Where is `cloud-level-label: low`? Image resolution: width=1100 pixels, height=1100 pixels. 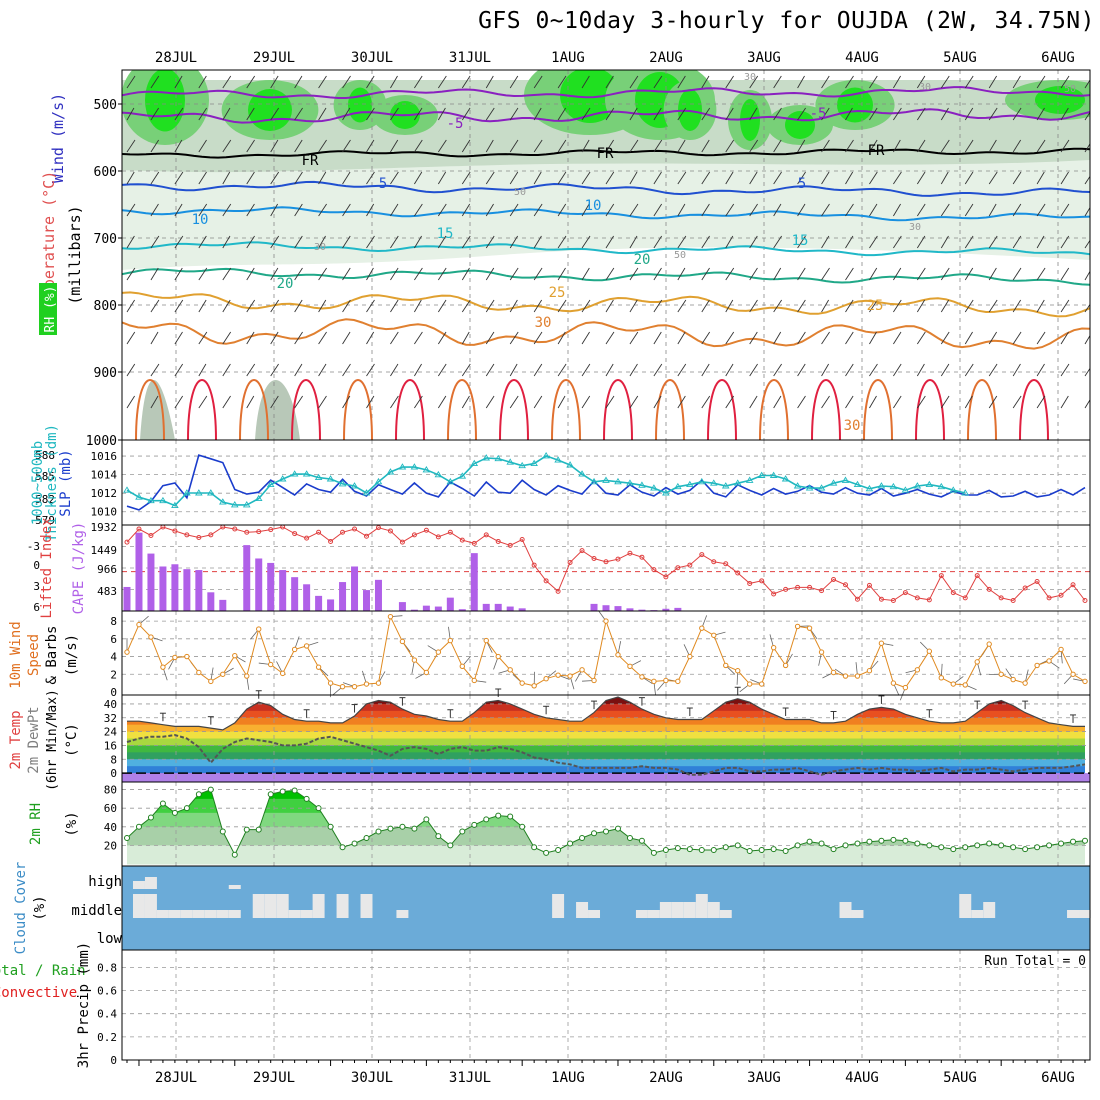
cloud-level-label: low is located at coordinates (110, 939).